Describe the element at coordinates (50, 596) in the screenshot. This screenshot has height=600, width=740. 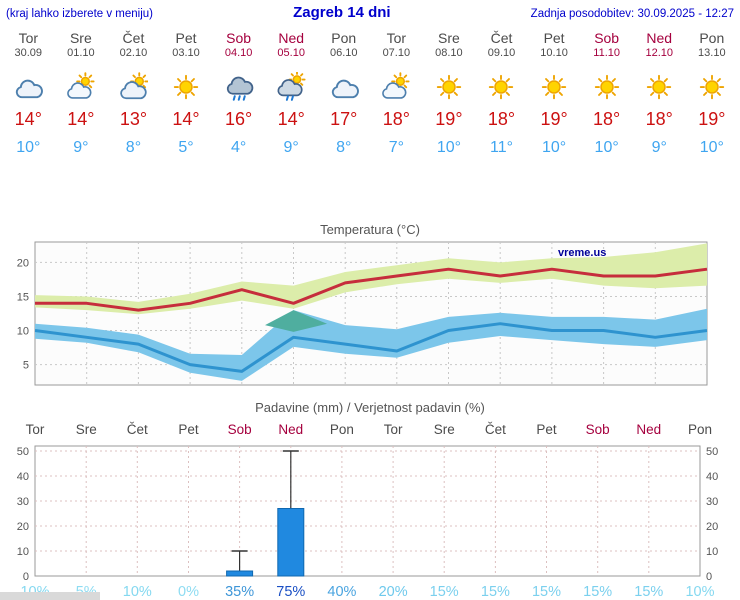
I see `horizontal-scrollbar` at that location.